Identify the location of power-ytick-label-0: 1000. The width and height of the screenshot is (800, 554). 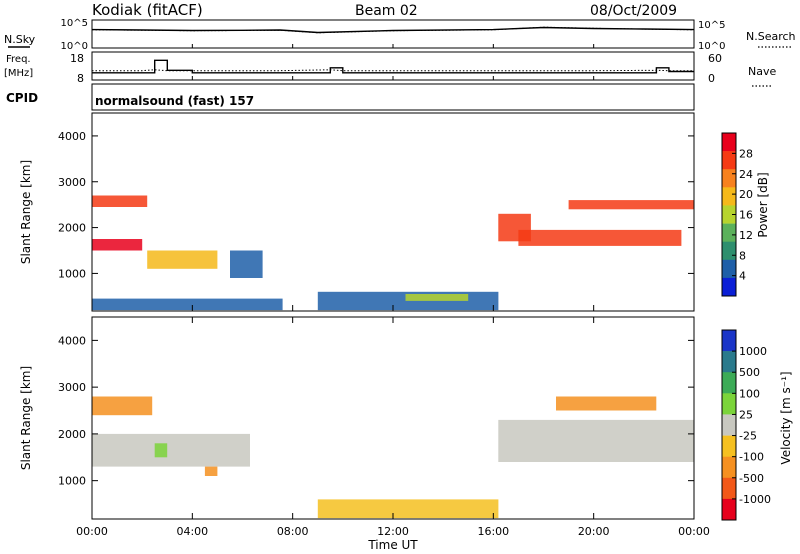
(72, 273).